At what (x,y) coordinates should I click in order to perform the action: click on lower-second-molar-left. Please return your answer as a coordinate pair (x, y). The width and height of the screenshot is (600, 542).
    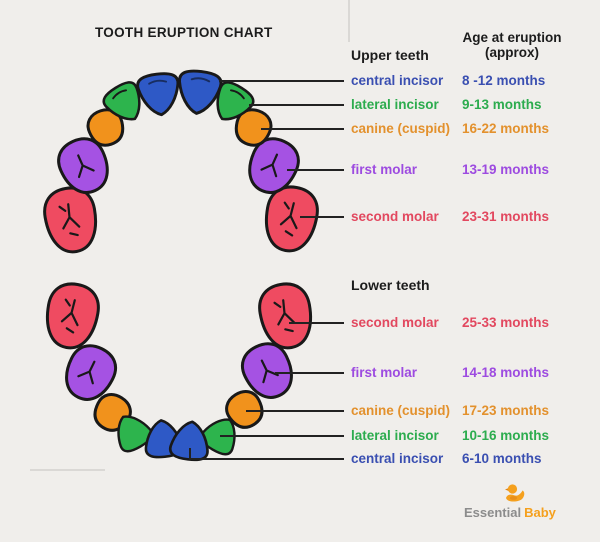
    Looking at the image, I should click on (72, 316).